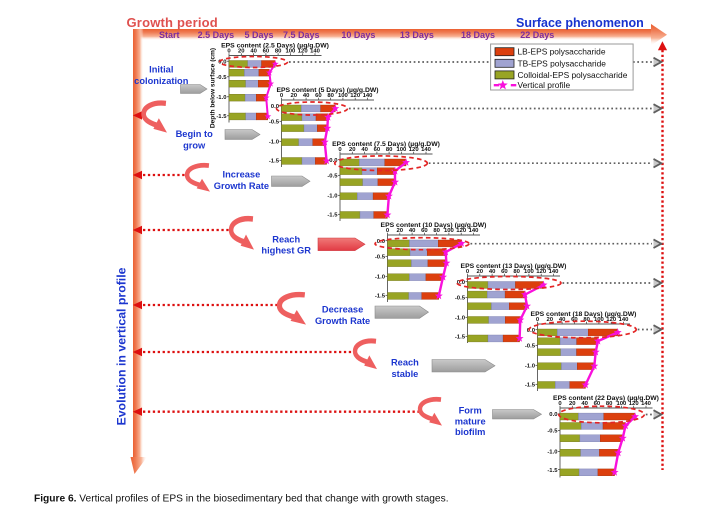 This screenshot has height=530, width=718. I want to click on svg-text: 7.5 Days, so click(301, 35).